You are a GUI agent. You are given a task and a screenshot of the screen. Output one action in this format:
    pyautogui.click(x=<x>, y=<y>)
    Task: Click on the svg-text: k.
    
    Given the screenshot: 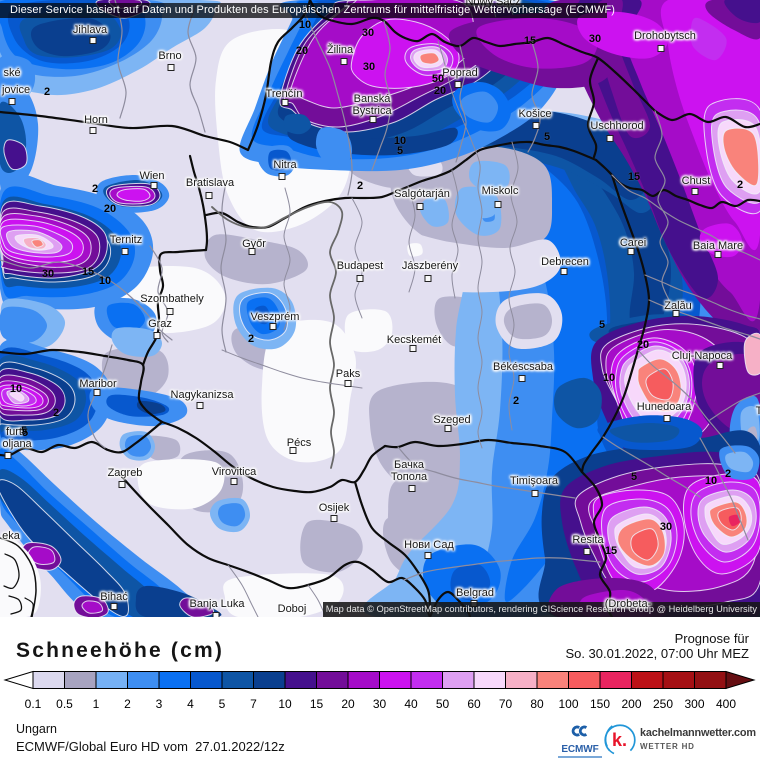 What is the action you would take?
    pyautogui.click(x=619, y=740)
    